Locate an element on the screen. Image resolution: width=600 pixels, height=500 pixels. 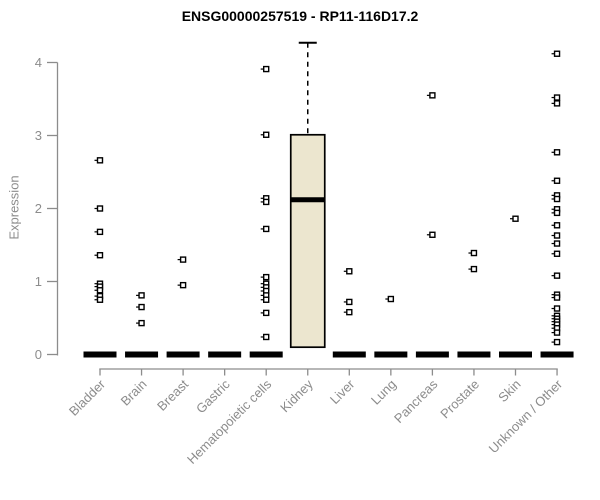
x-tick-label: Kidney is located at coordinates (296, 395).